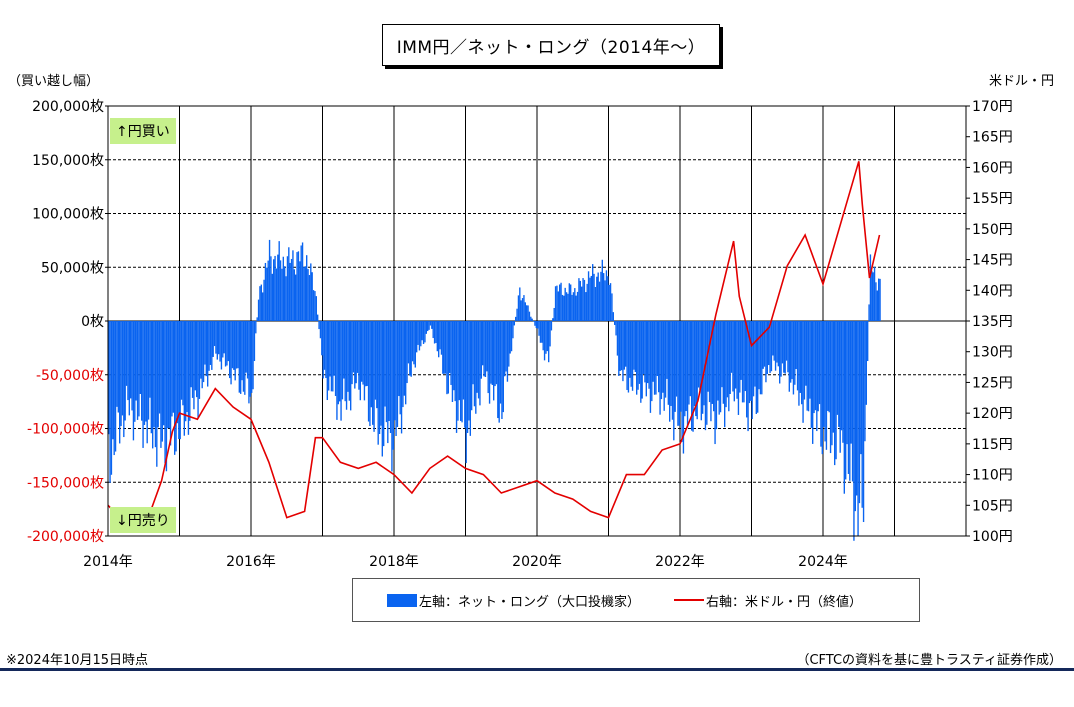 The height and width of the screenshot is (707, 1074). I want to click on right-tick-label: 160円, so click(992, 168).